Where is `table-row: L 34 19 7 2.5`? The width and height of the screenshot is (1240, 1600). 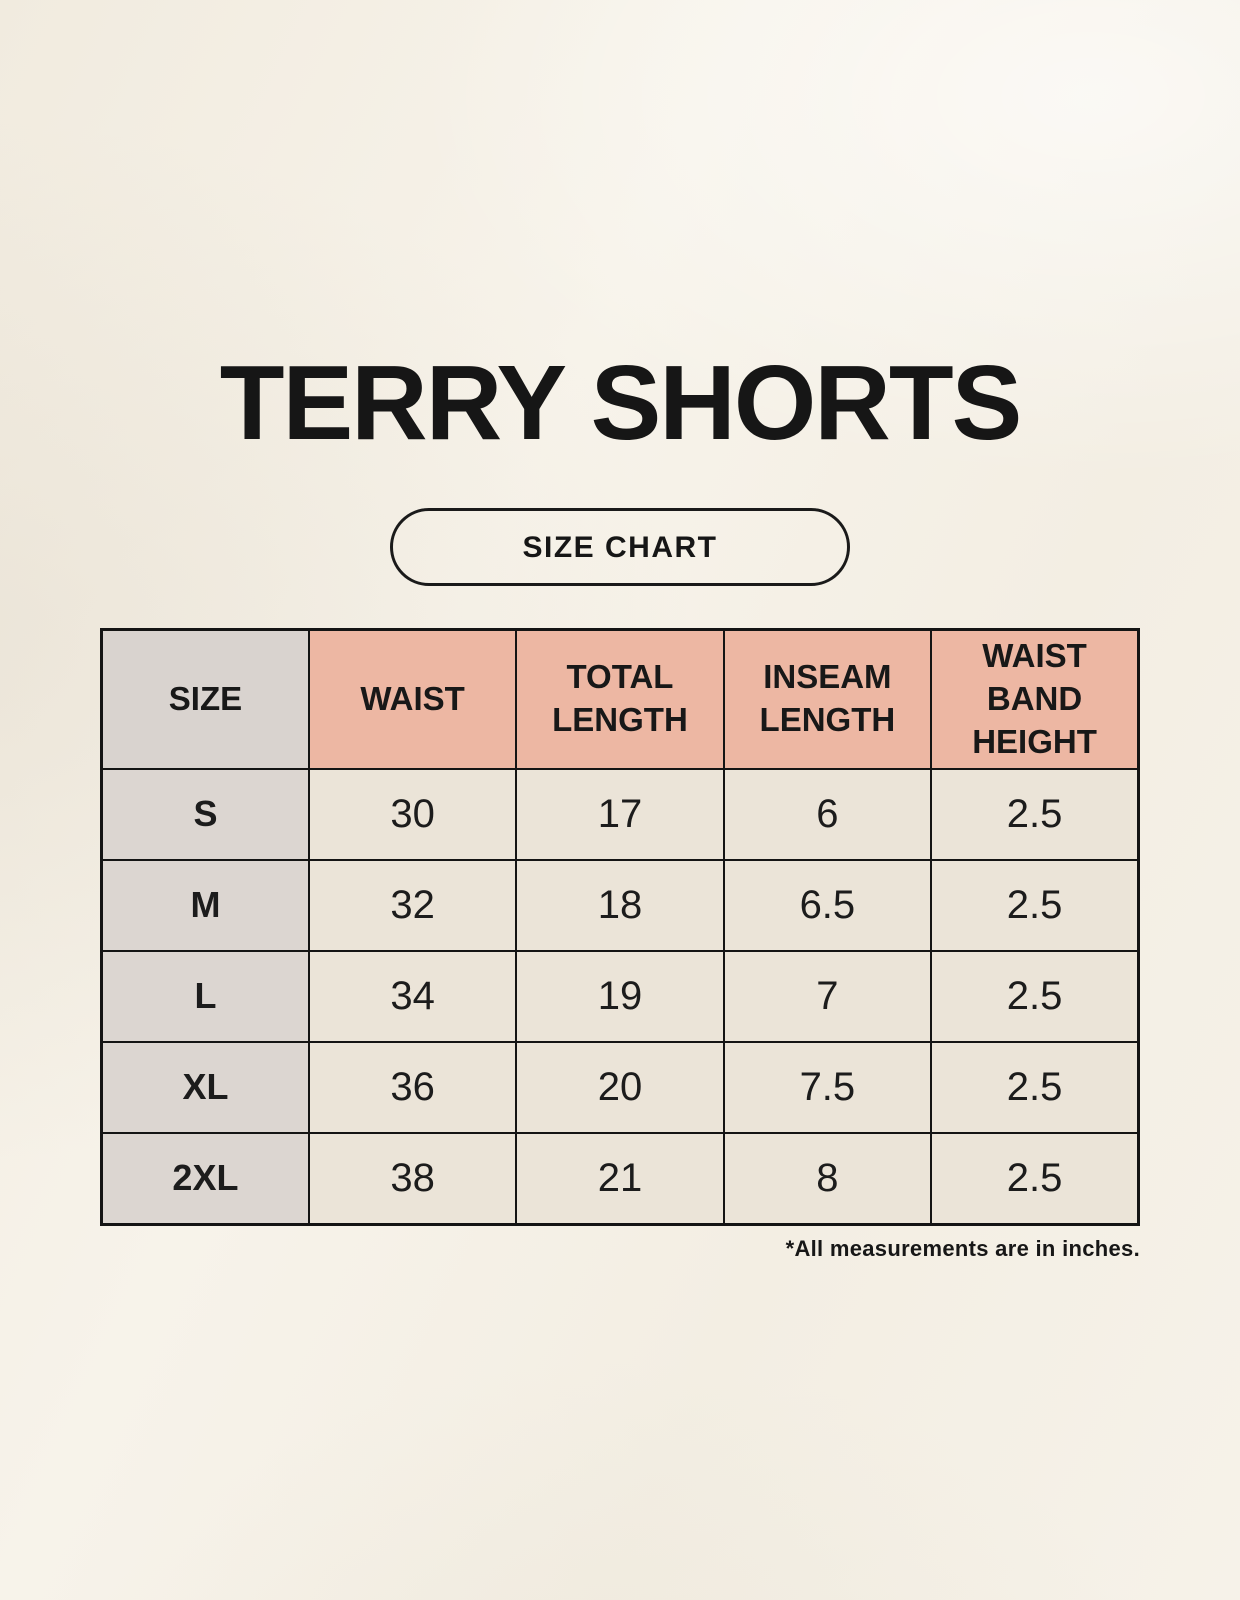 table-row: L 34 19 7 2.5 is located at coordinates (620, 996).